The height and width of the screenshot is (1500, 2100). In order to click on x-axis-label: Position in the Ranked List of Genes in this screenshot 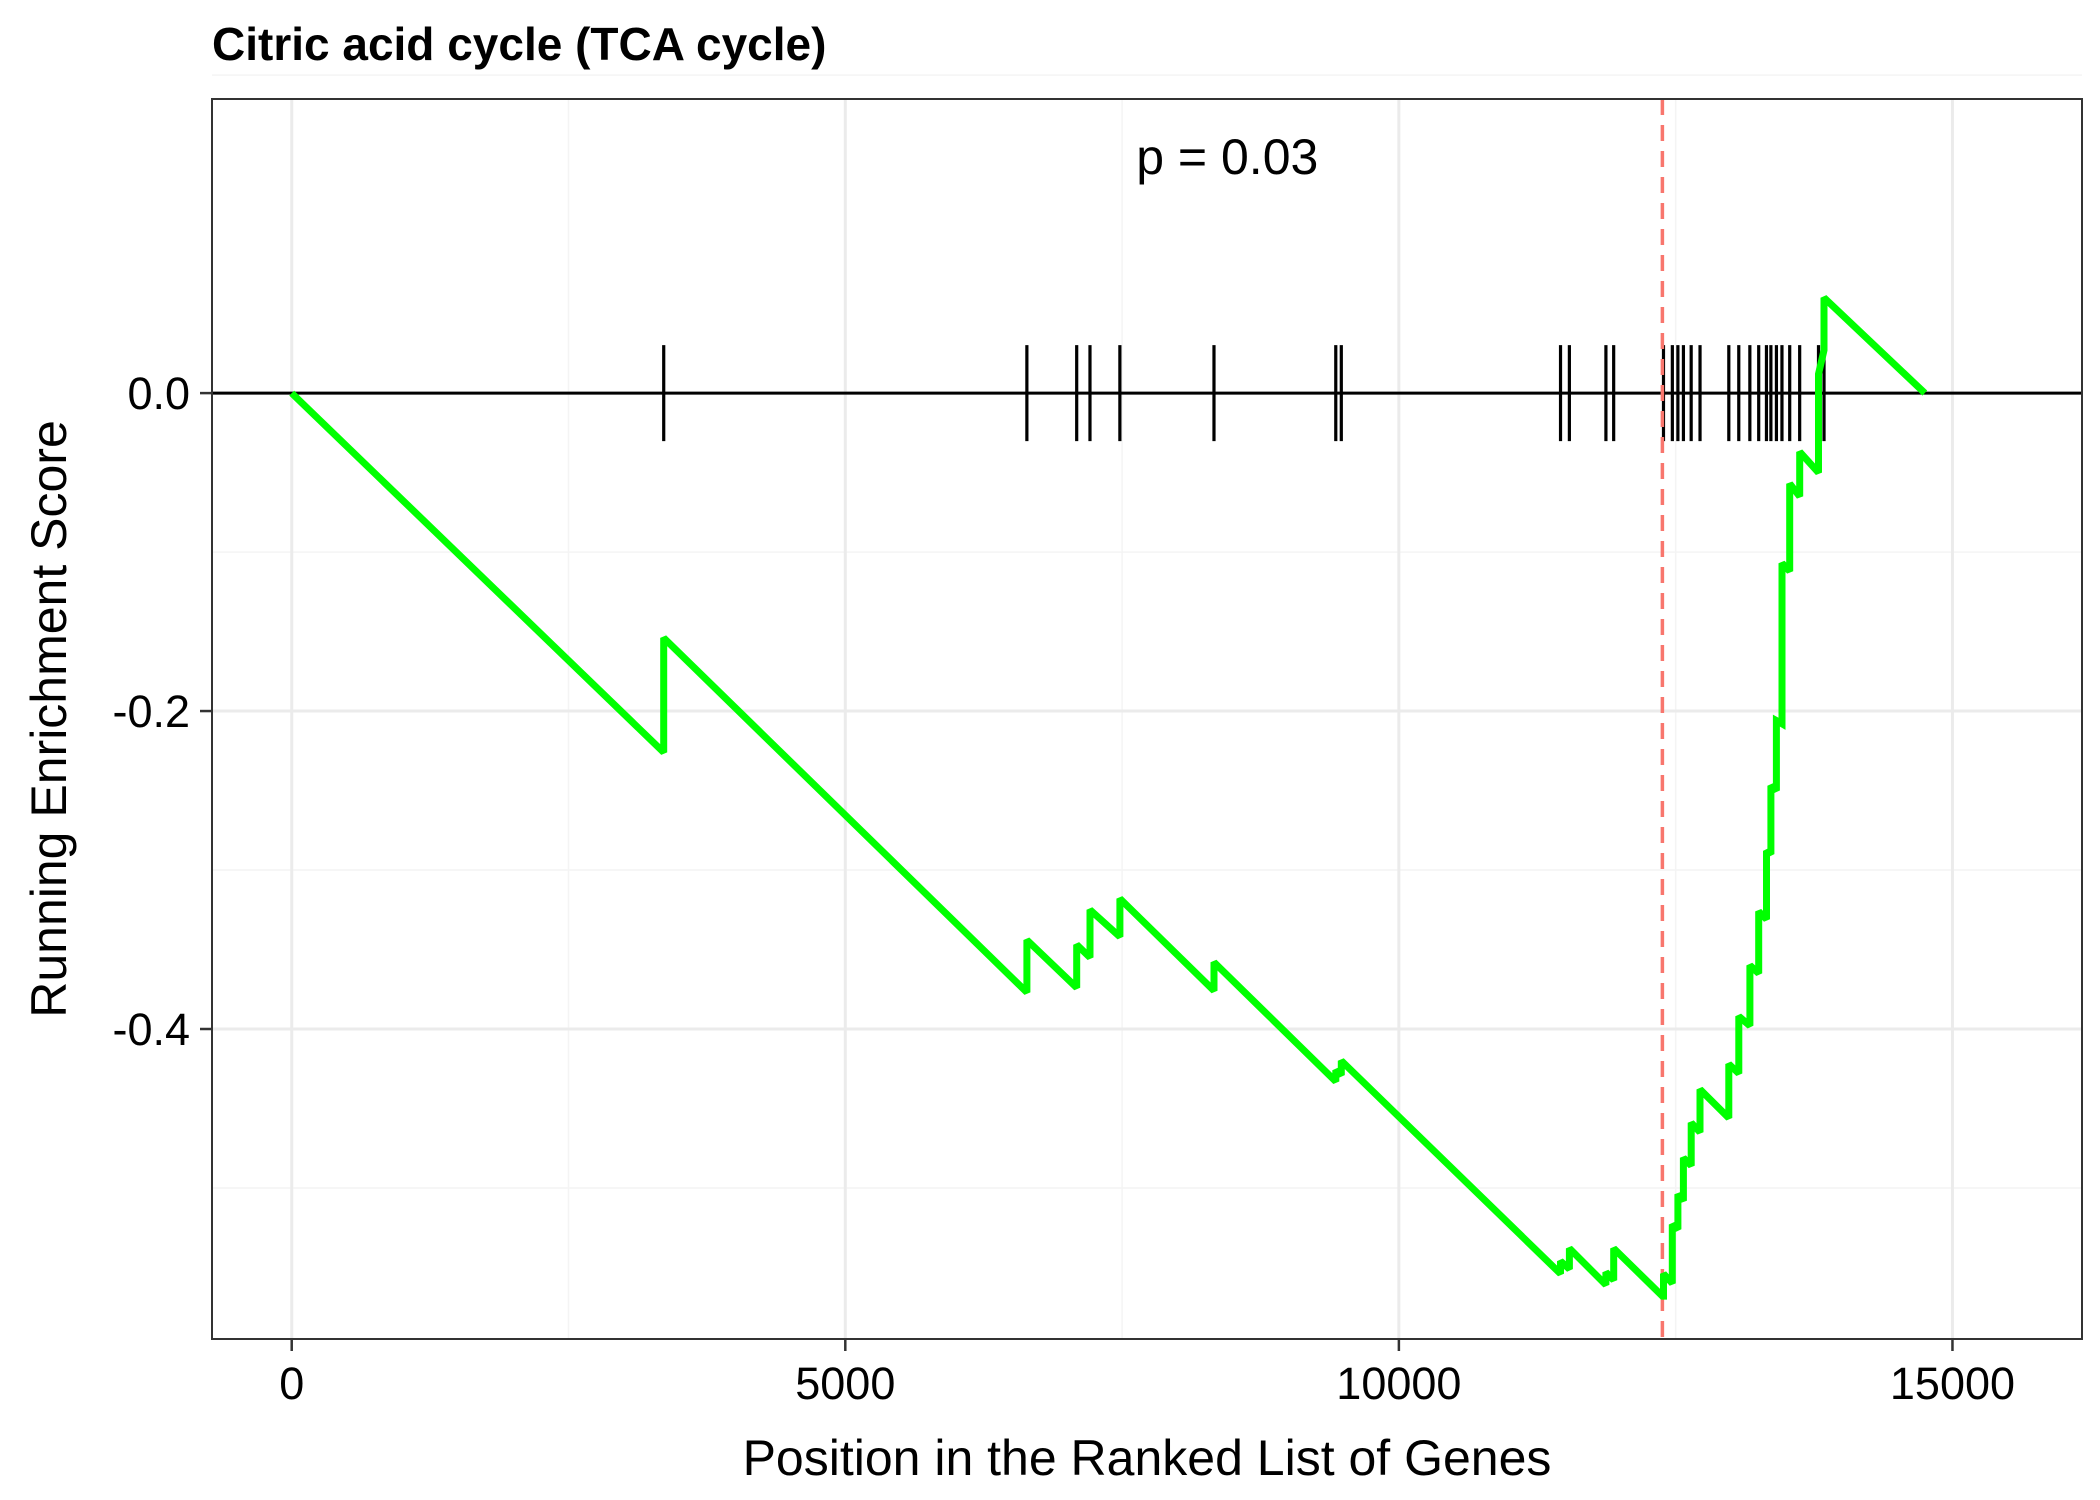, I will do `click(1147, 1458)`.